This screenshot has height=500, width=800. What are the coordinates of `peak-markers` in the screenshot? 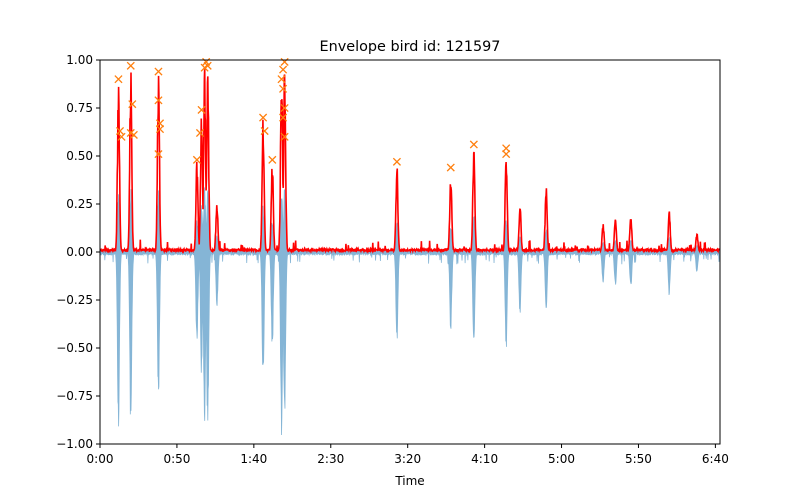 It's located at (312, 114).